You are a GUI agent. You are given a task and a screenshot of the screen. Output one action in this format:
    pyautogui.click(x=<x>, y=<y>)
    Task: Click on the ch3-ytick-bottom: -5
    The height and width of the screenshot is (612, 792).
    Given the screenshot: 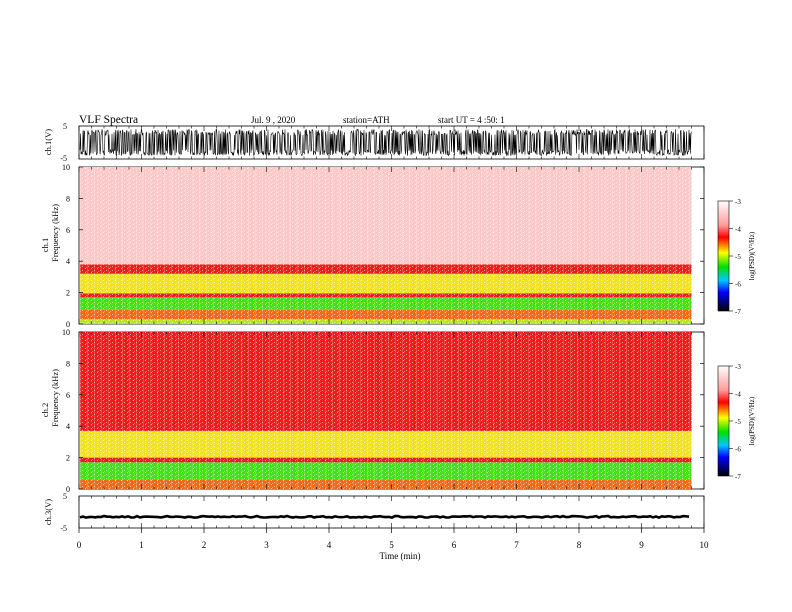 What is the action you would take?
    pyautogui.click(x=63, y=528)
    